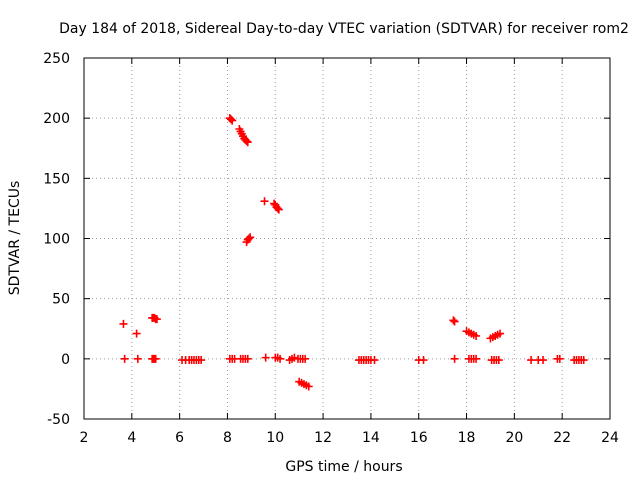  I want to click on x-tick-label: 2, so click(84, 438).